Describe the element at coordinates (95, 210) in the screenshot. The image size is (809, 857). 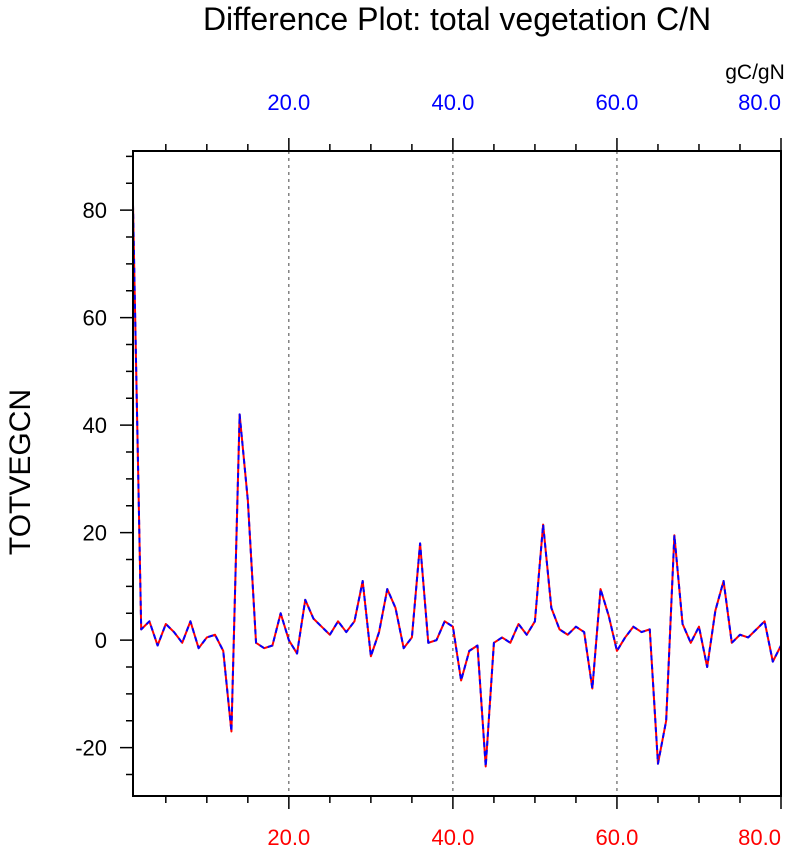
I see `y-tick-label: 80` at that location.